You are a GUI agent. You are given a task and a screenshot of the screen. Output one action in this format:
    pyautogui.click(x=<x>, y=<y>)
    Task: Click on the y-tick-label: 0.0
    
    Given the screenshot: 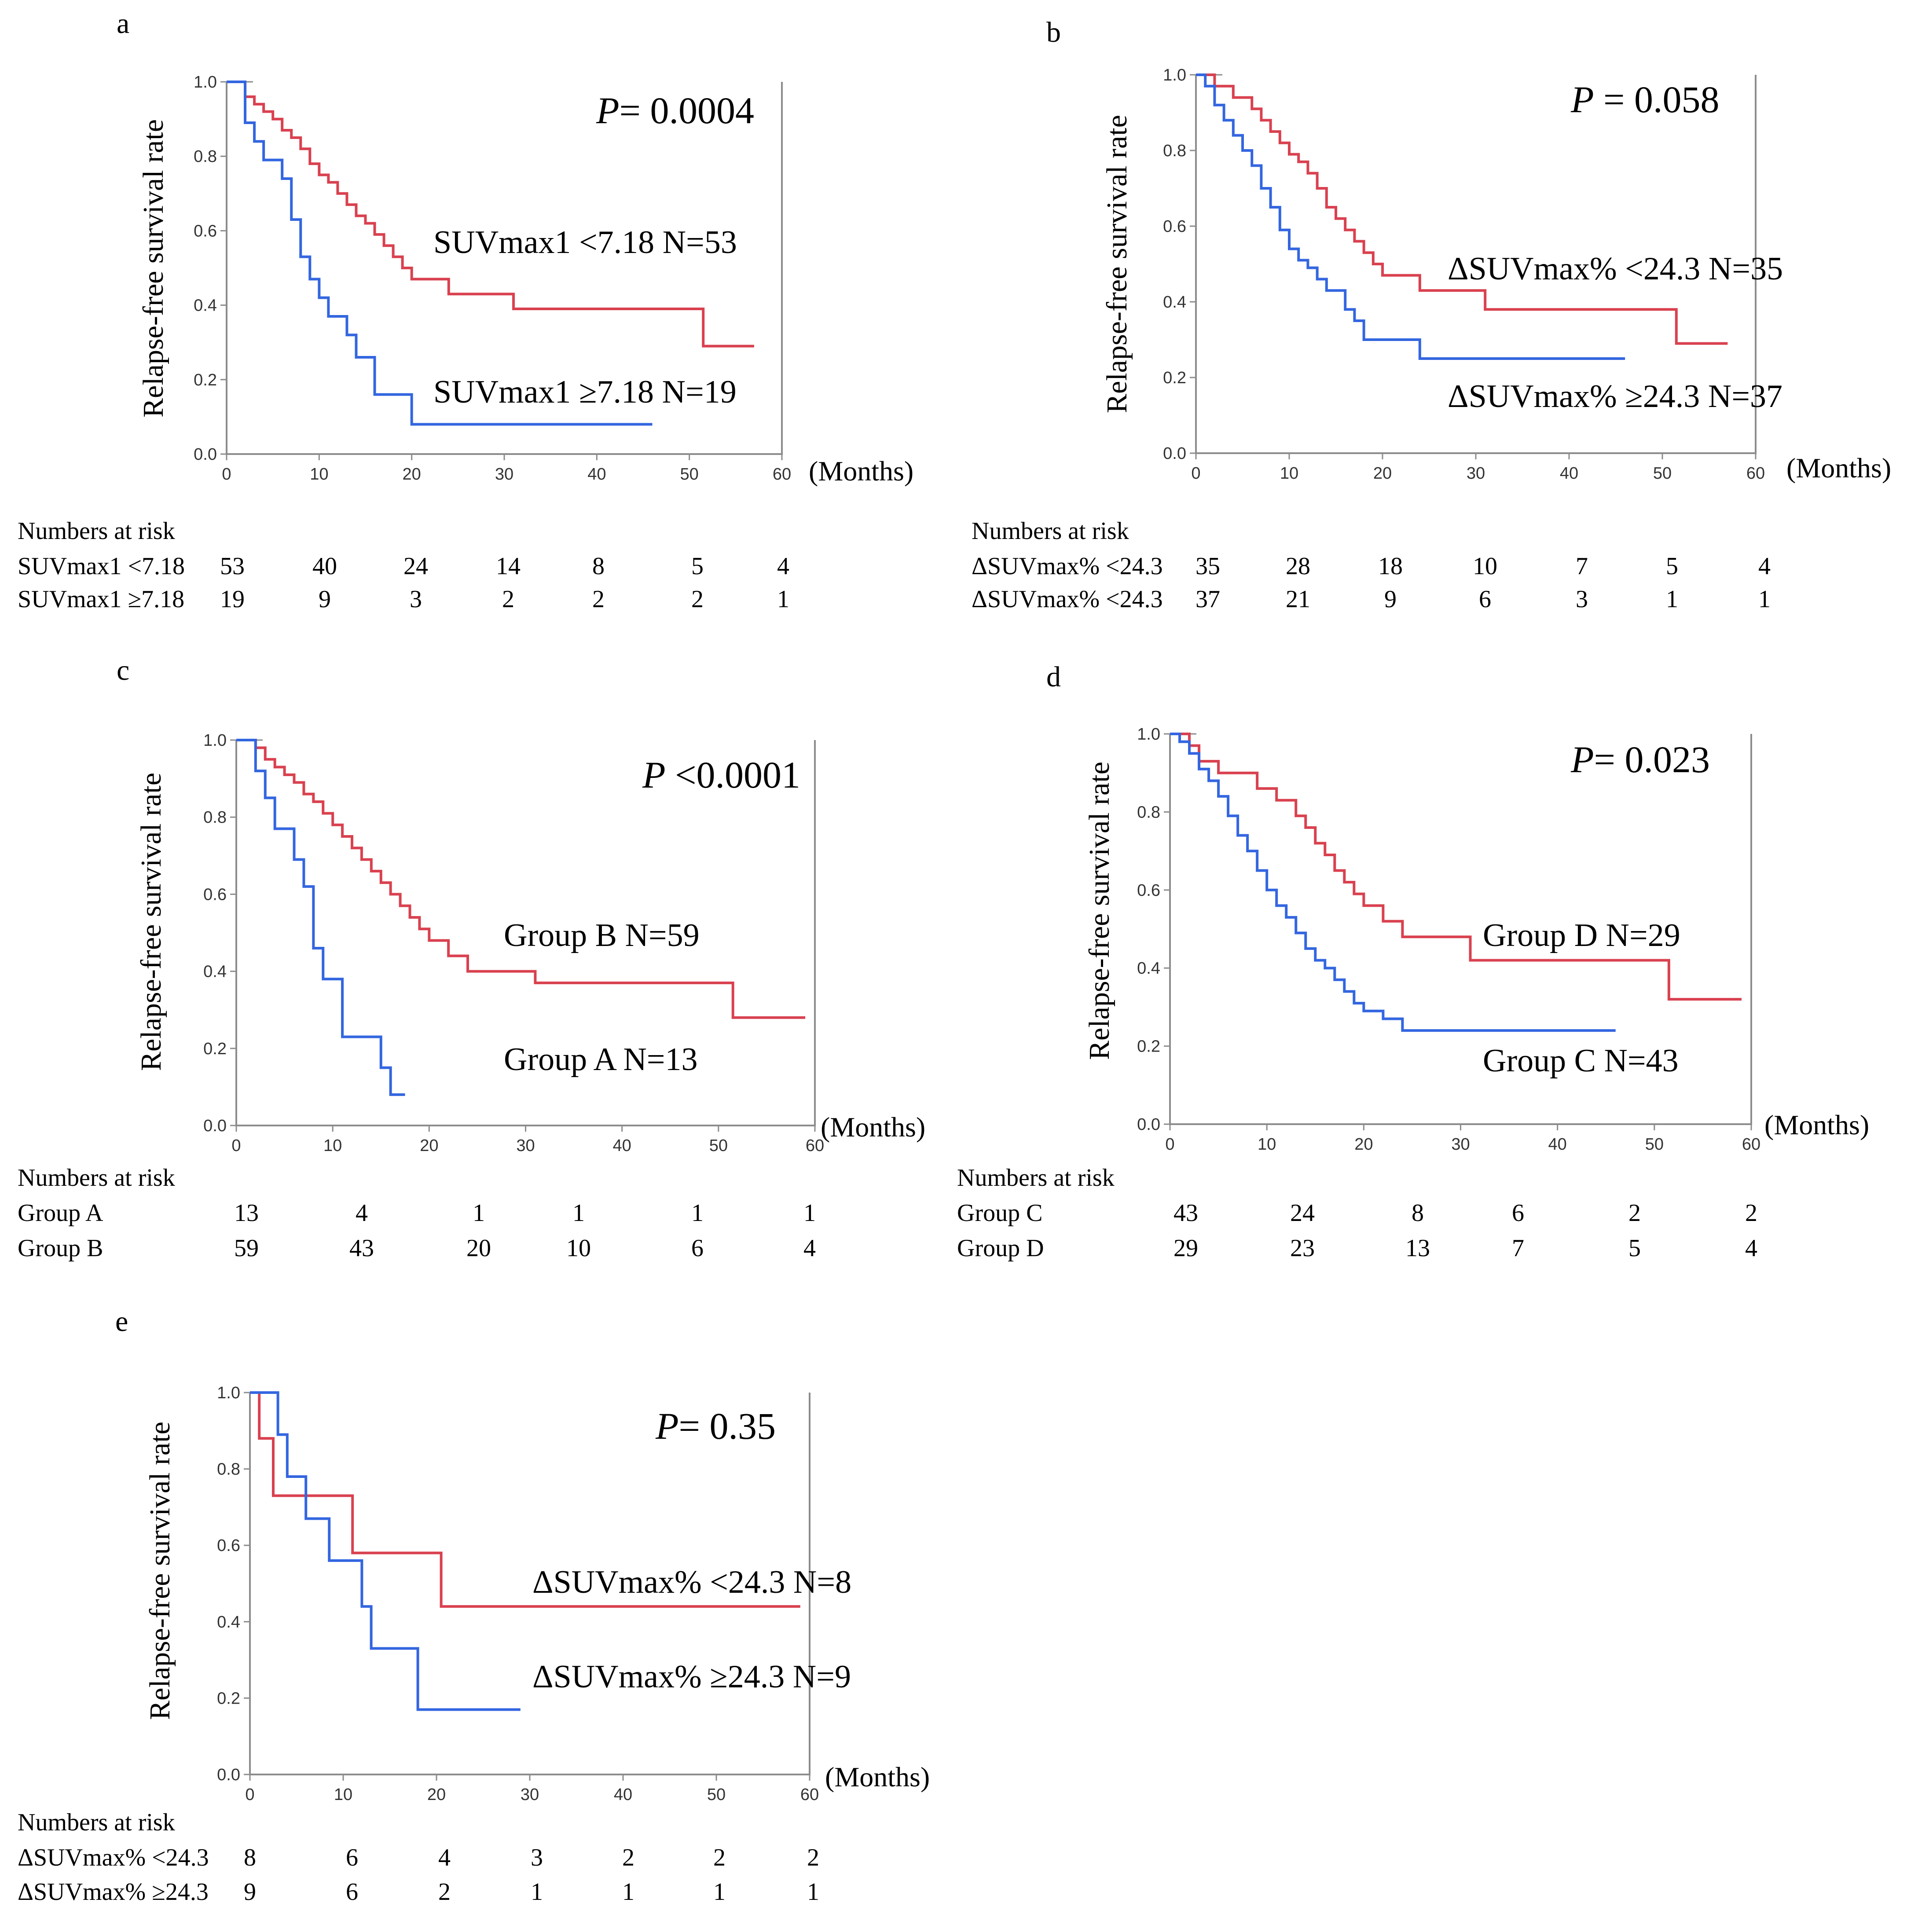 What is the action you would take?
    pyautogui.click(x=215, y=1126)
    